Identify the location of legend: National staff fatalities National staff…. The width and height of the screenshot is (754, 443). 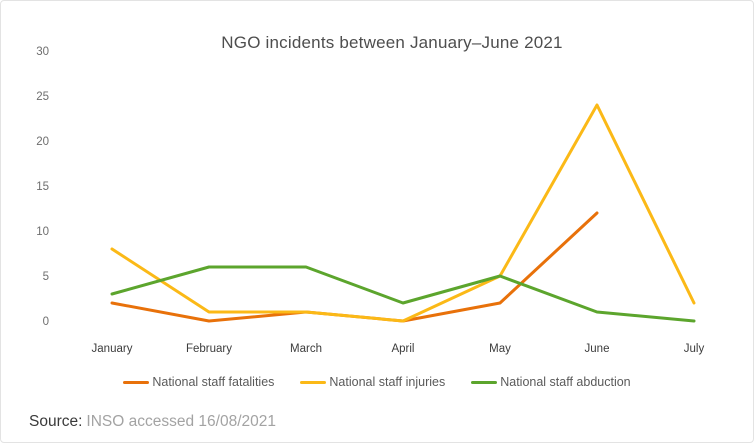
(377, 382).